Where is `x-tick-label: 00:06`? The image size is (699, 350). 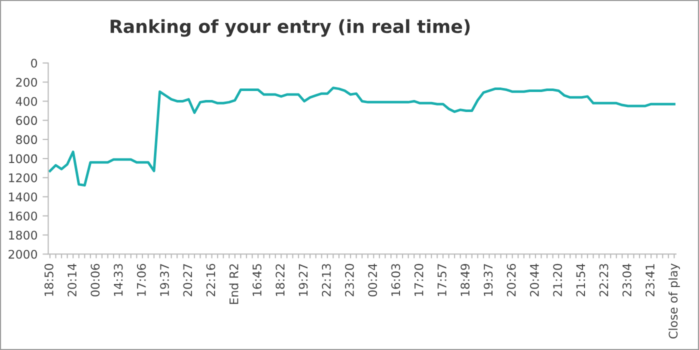 x-tick-label: 00:06 is located at coordinates (95, 280).